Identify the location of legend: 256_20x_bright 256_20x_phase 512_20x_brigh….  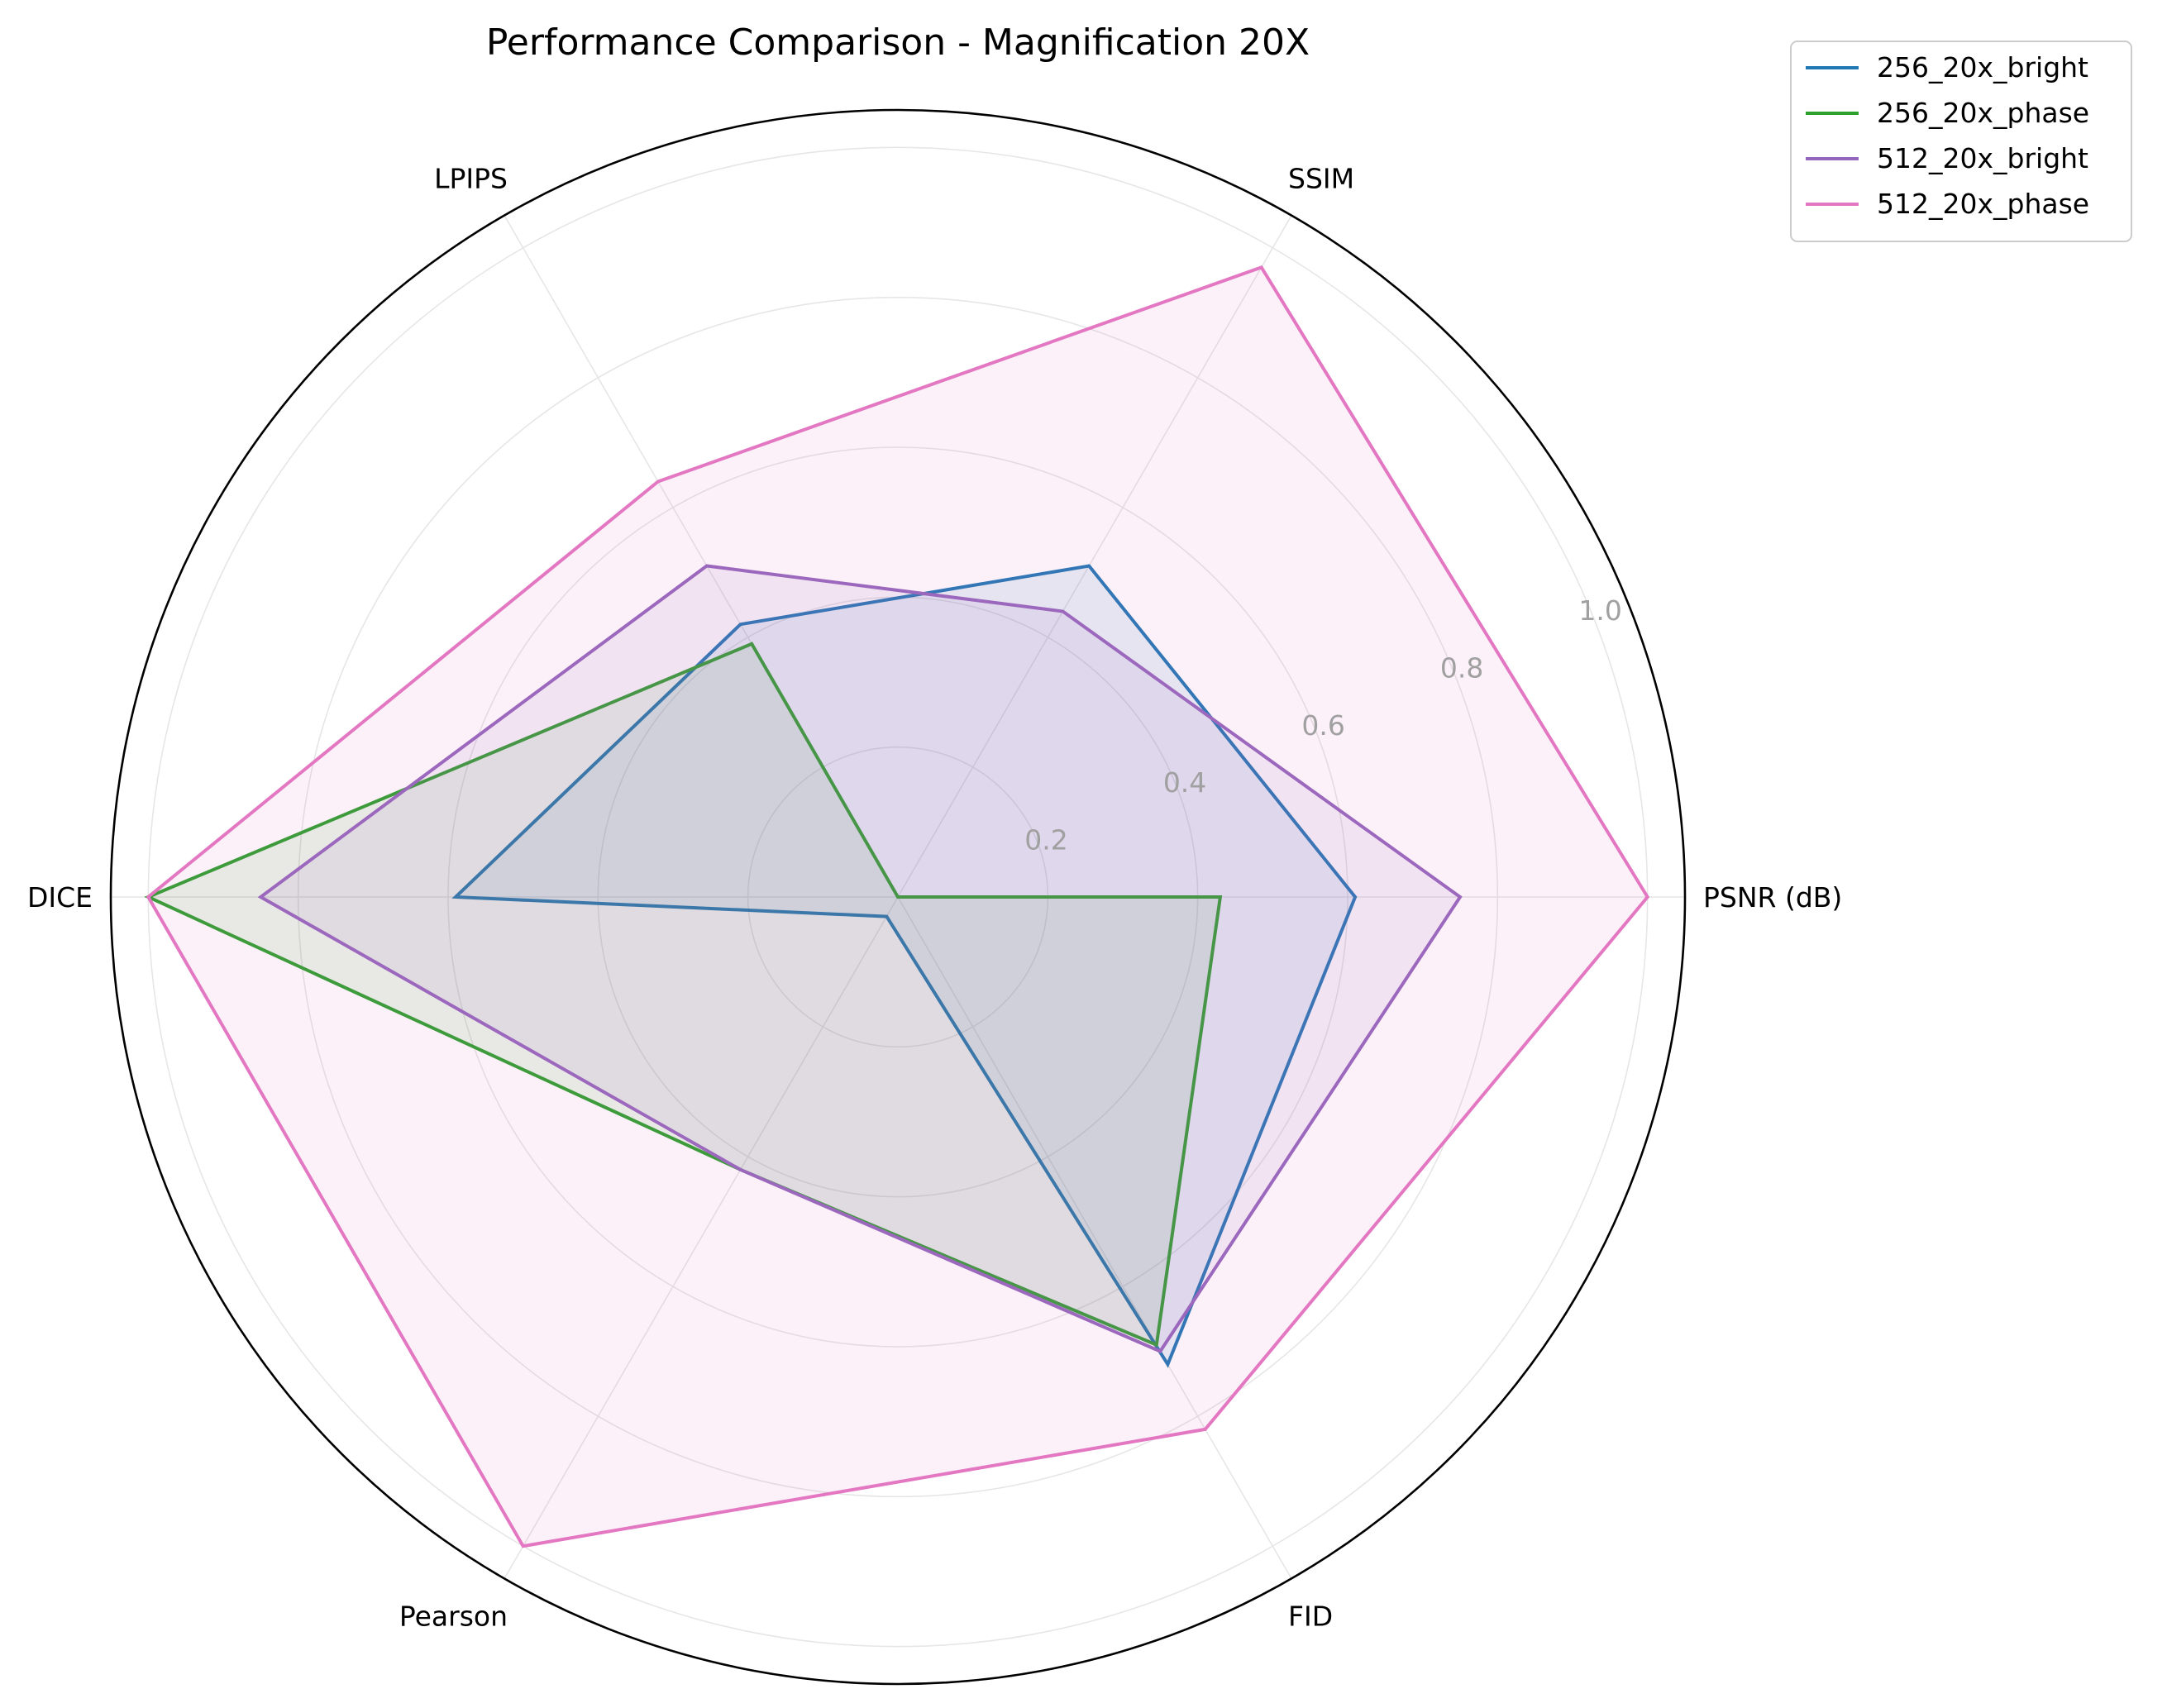
(1961, 141).